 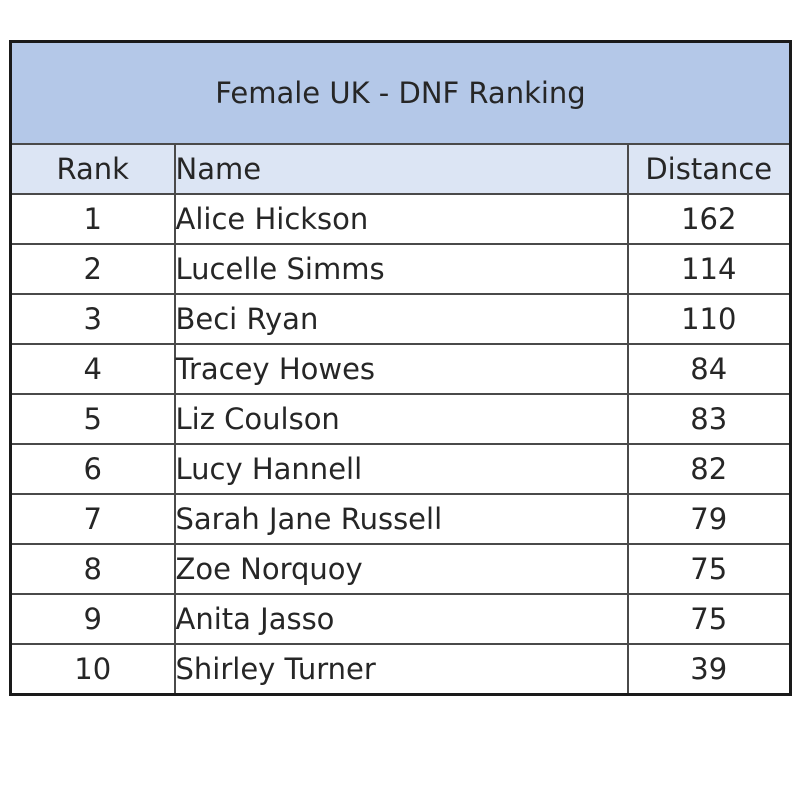 I want to click on rank-cell: 9, so click(x=92, y=619).